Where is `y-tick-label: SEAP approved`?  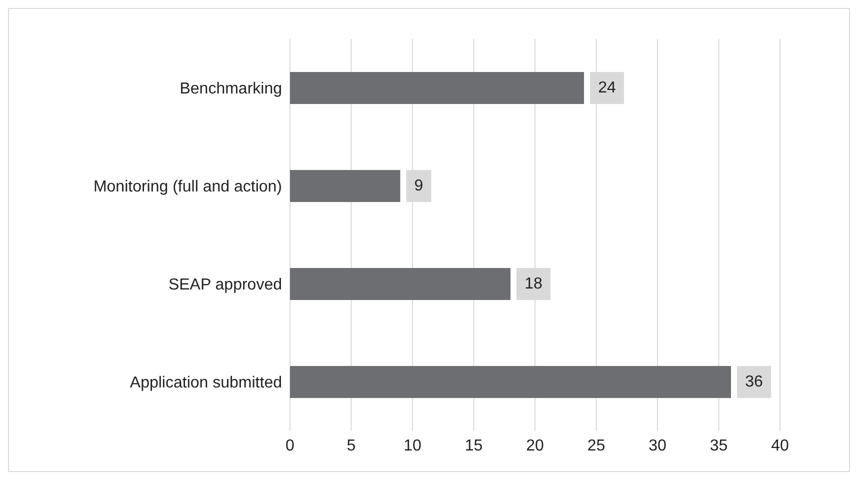 y-tick-label: SEAP approved is located at coordinates (225, 285).